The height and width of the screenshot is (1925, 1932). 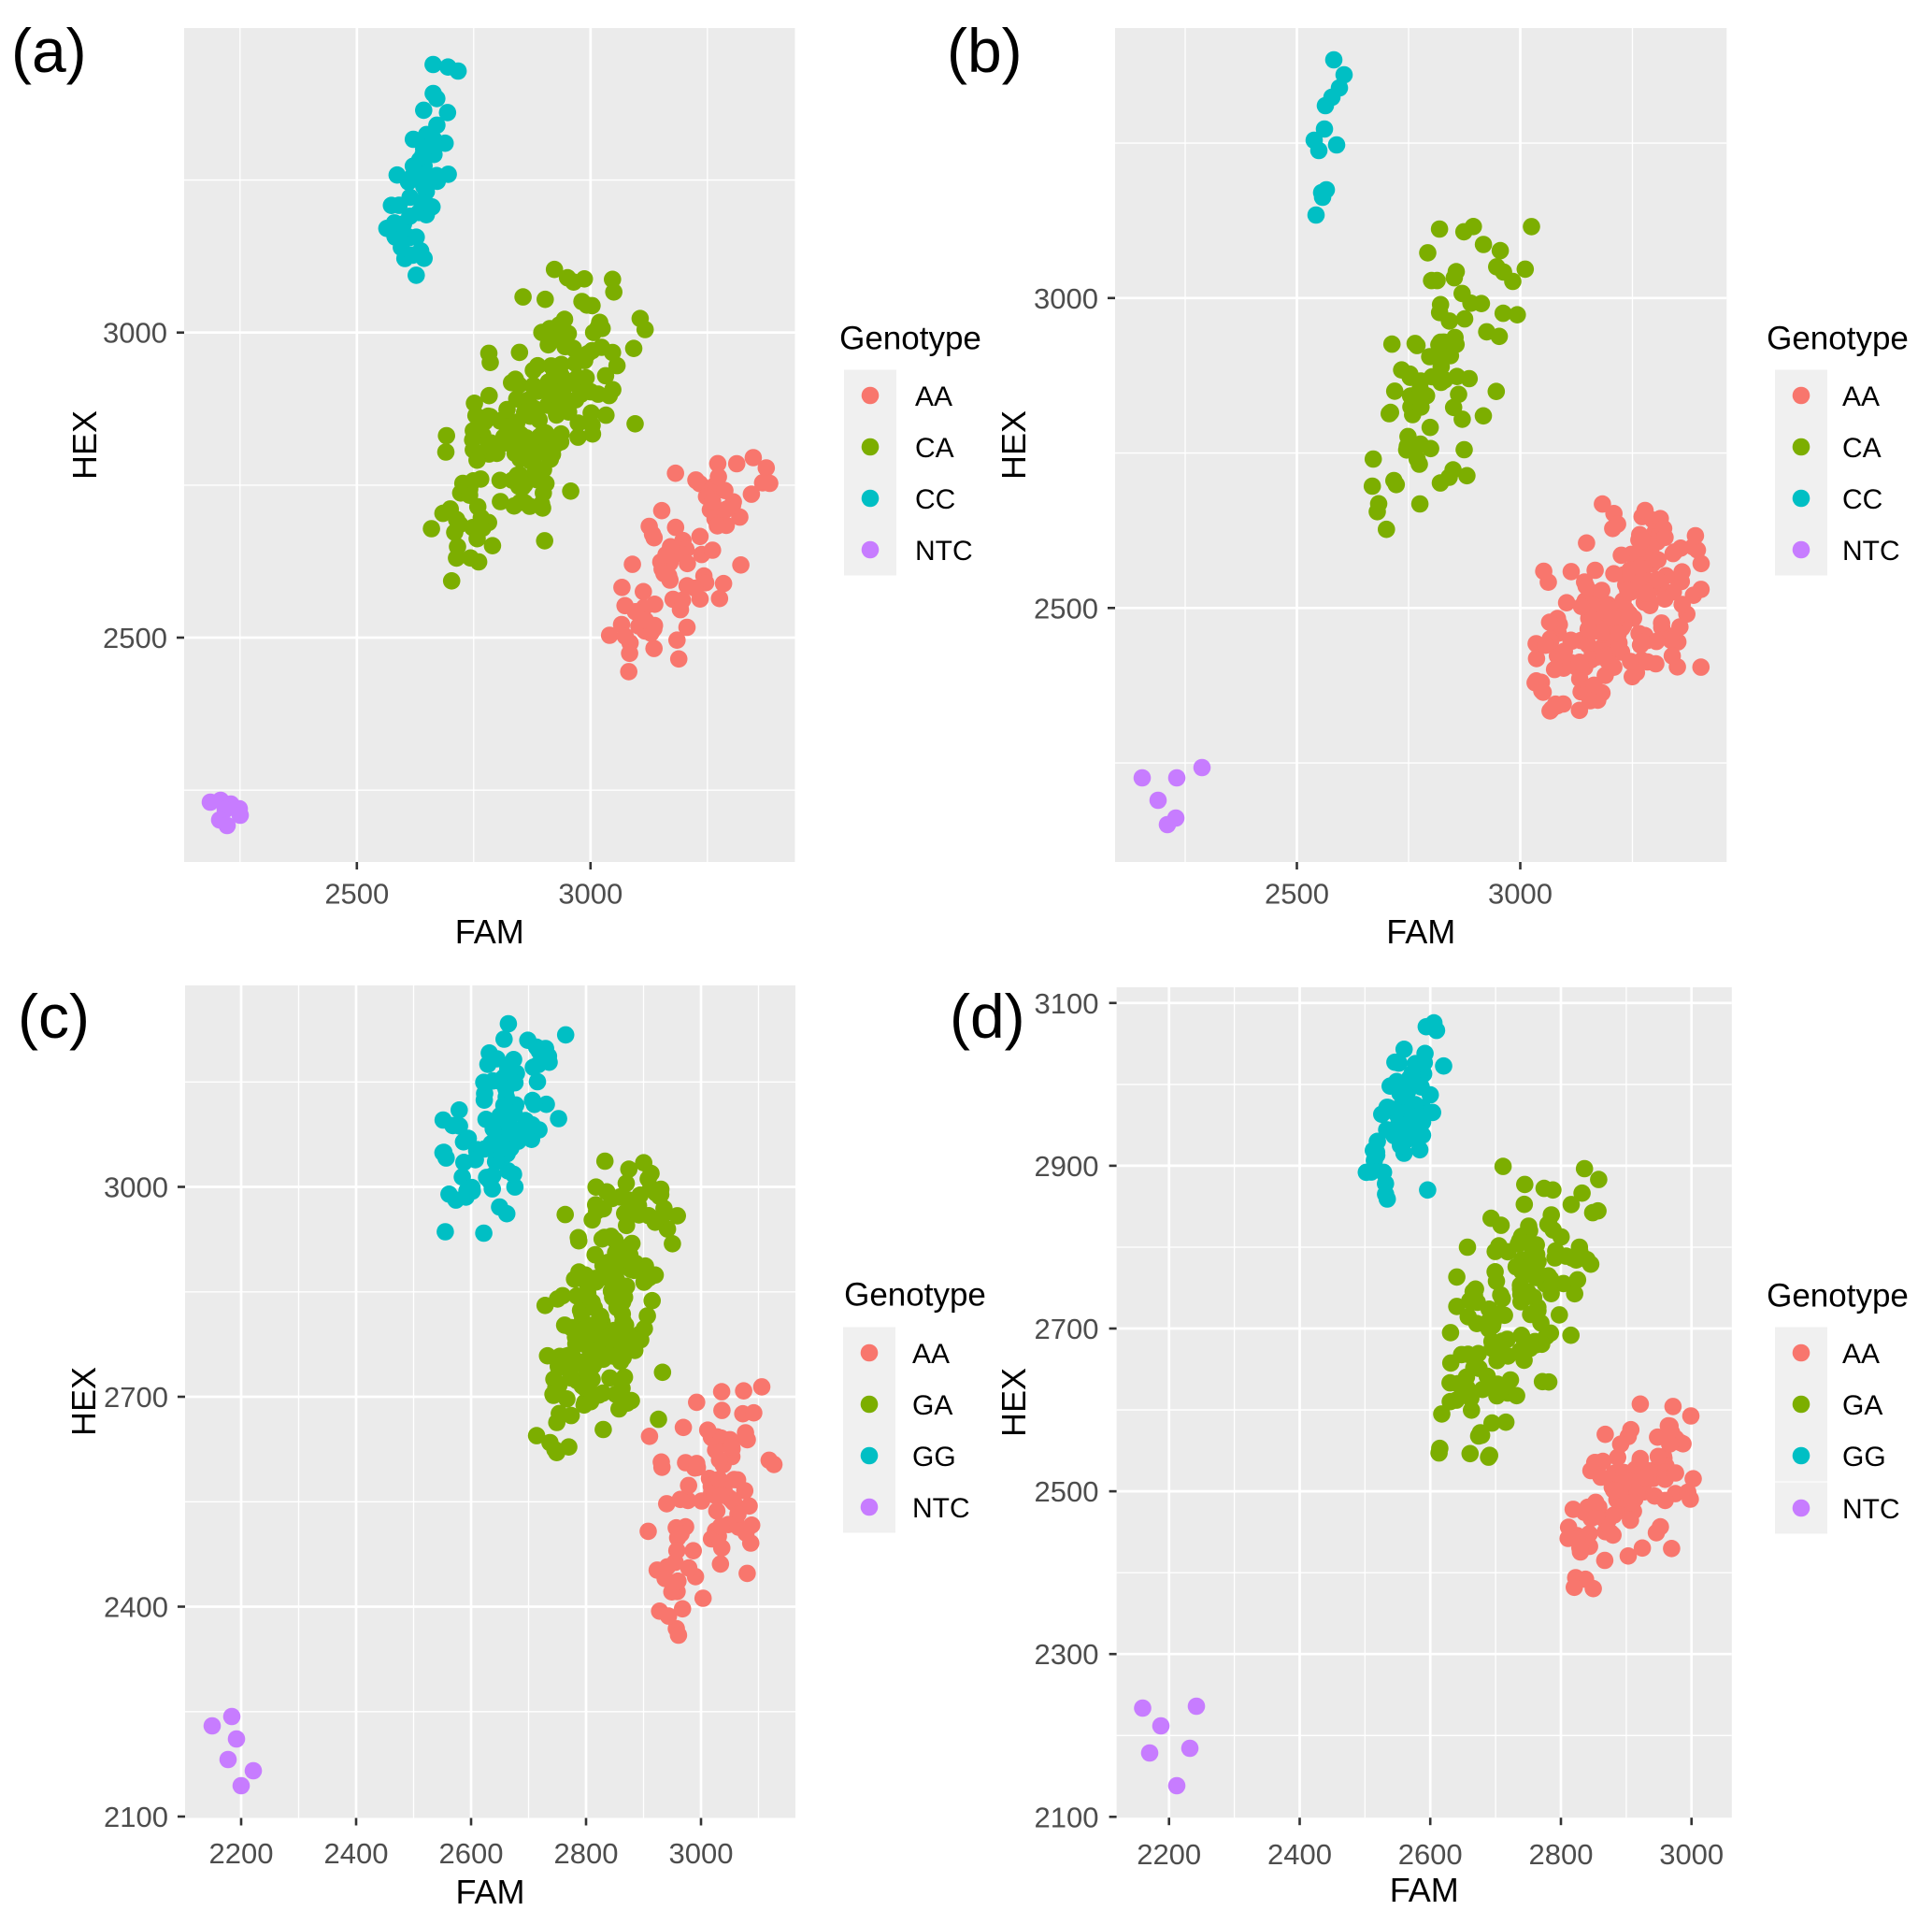 What do you see at coordinates (1067, 1003) in the screenshot?
I see `svg-text: 3100` at bounding box center [1067, 1003].